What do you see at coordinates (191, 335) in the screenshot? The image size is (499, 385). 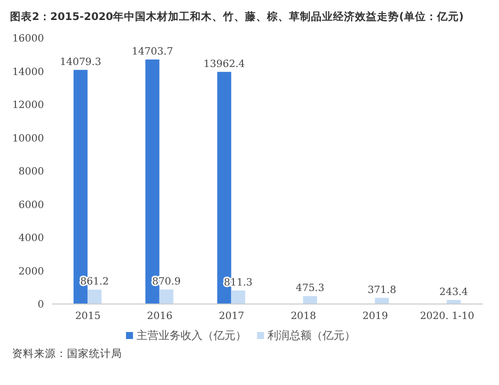 I see `legend-label: 主营业务收入（亿元）` at bounding box center [191, 335].